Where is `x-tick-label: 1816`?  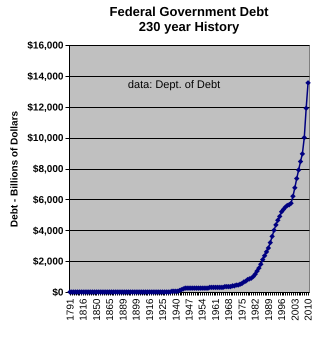
x-tick-label: 1816 is located at coordinates (84, 309).